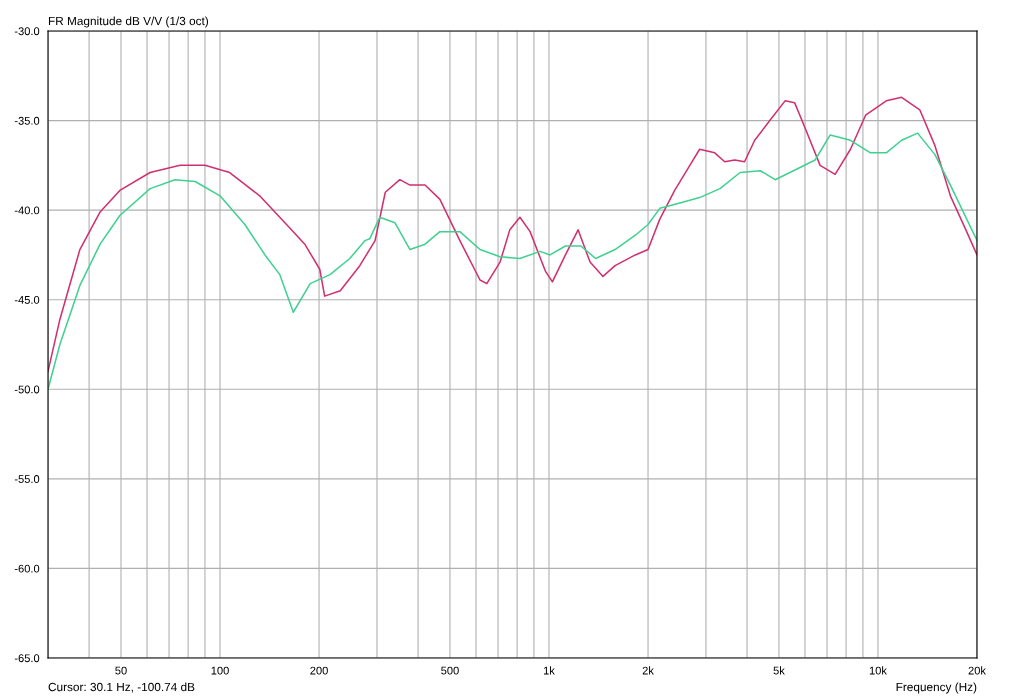 Image resolution: width=1024 pixels, height=696 pixels. Describe the element at coordinates (27, 479) in the screenshot. I see `y-tick-label: -55.0` at that location.